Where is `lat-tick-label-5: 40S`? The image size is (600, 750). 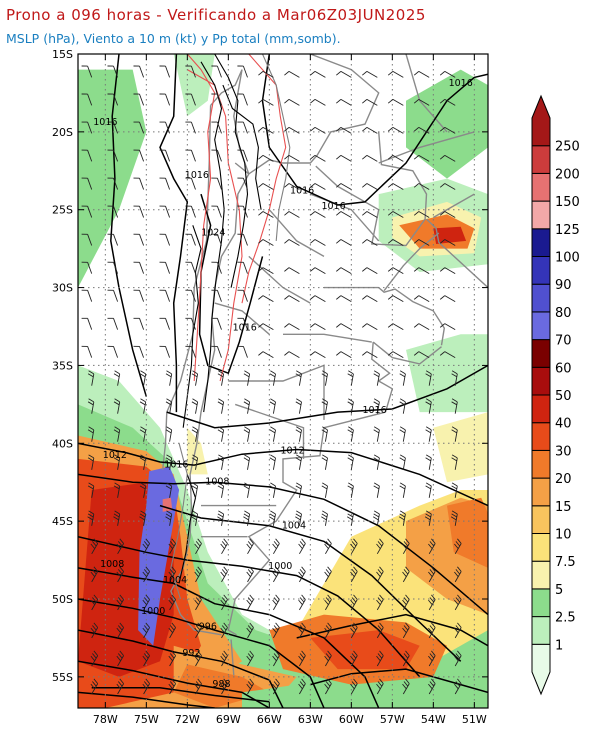
lat-tick-label-5: 40S is located at coordinates (62, 443).